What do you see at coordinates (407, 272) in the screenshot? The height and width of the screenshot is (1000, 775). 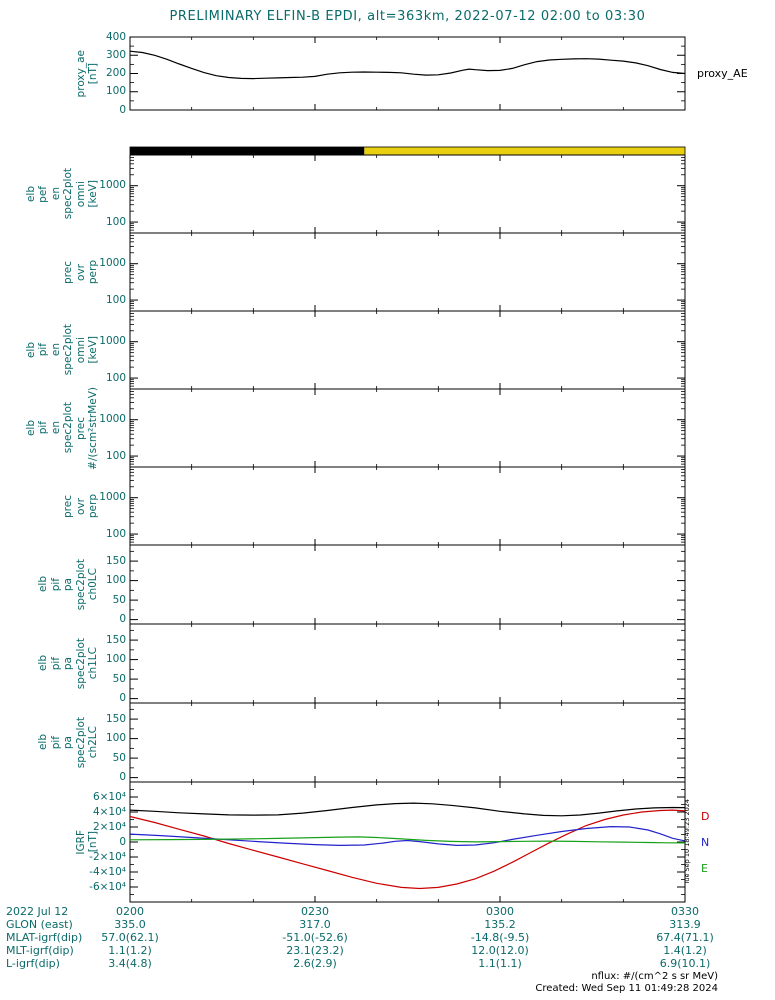 I see `panel-pef_prec_ovr_perp` at bounding box center [407, 272].